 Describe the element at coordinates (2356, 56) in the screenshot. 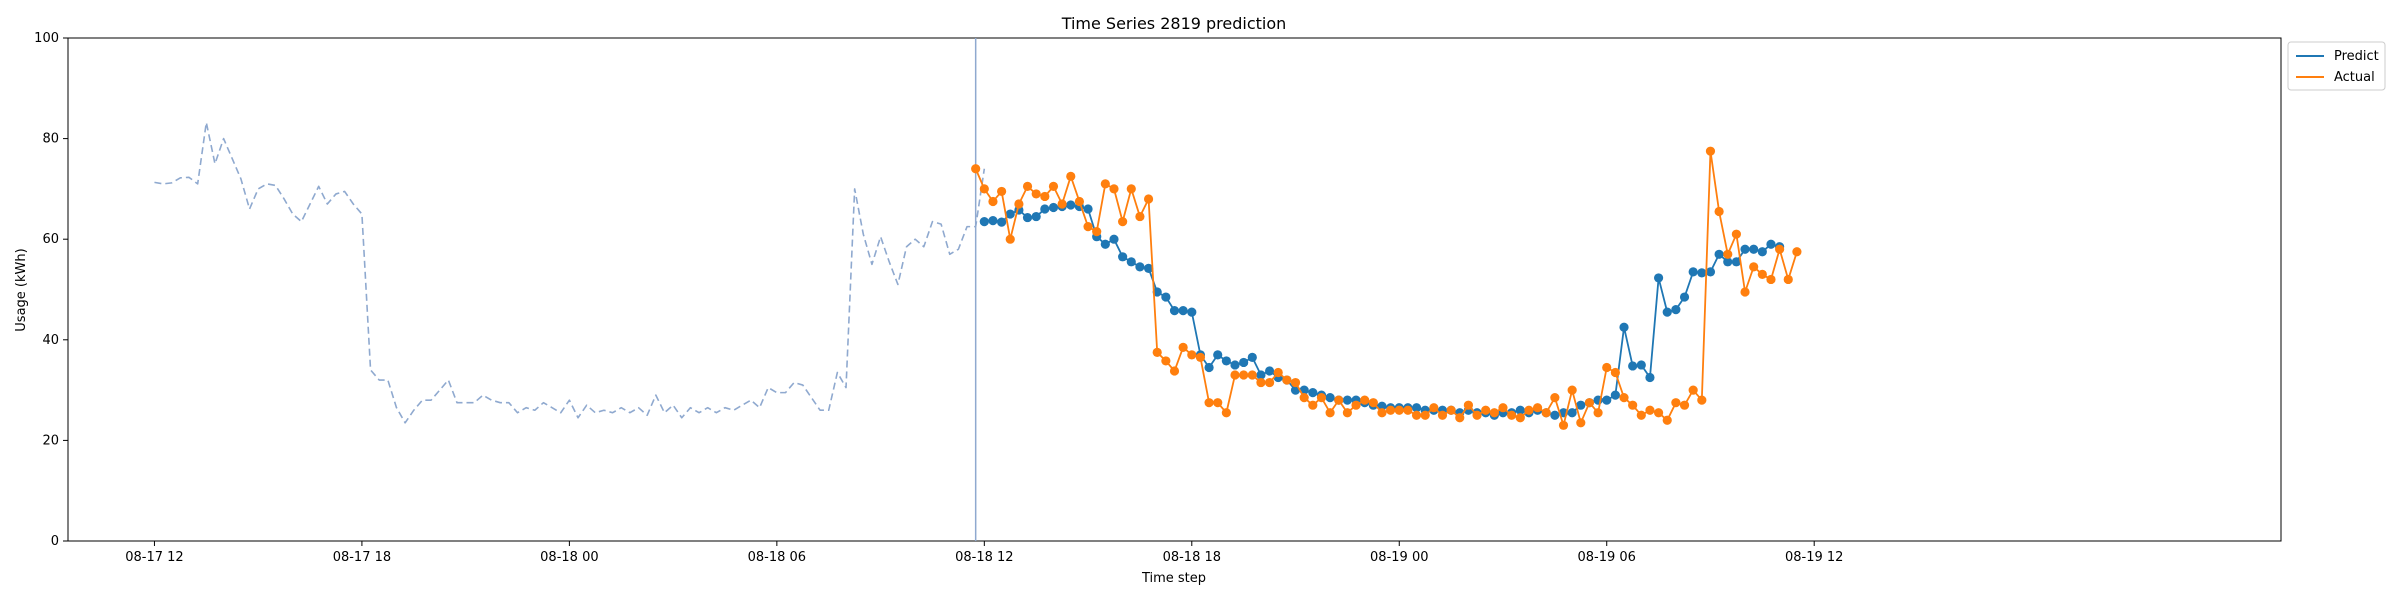

I see `legend-predict-label: Predict` at that location.